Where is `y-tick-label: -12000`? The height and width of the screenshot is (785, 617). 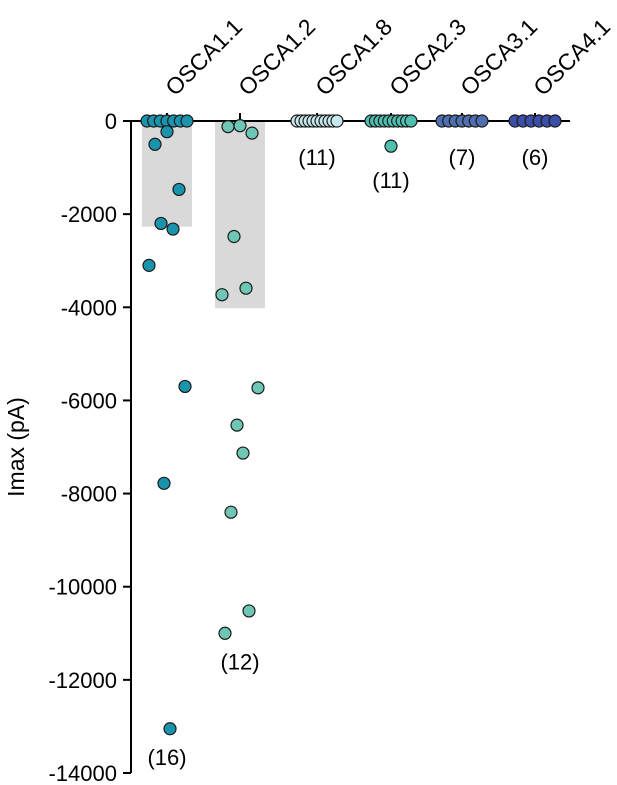 y-tick-label: -12000 is located at coordinates (82, 680).